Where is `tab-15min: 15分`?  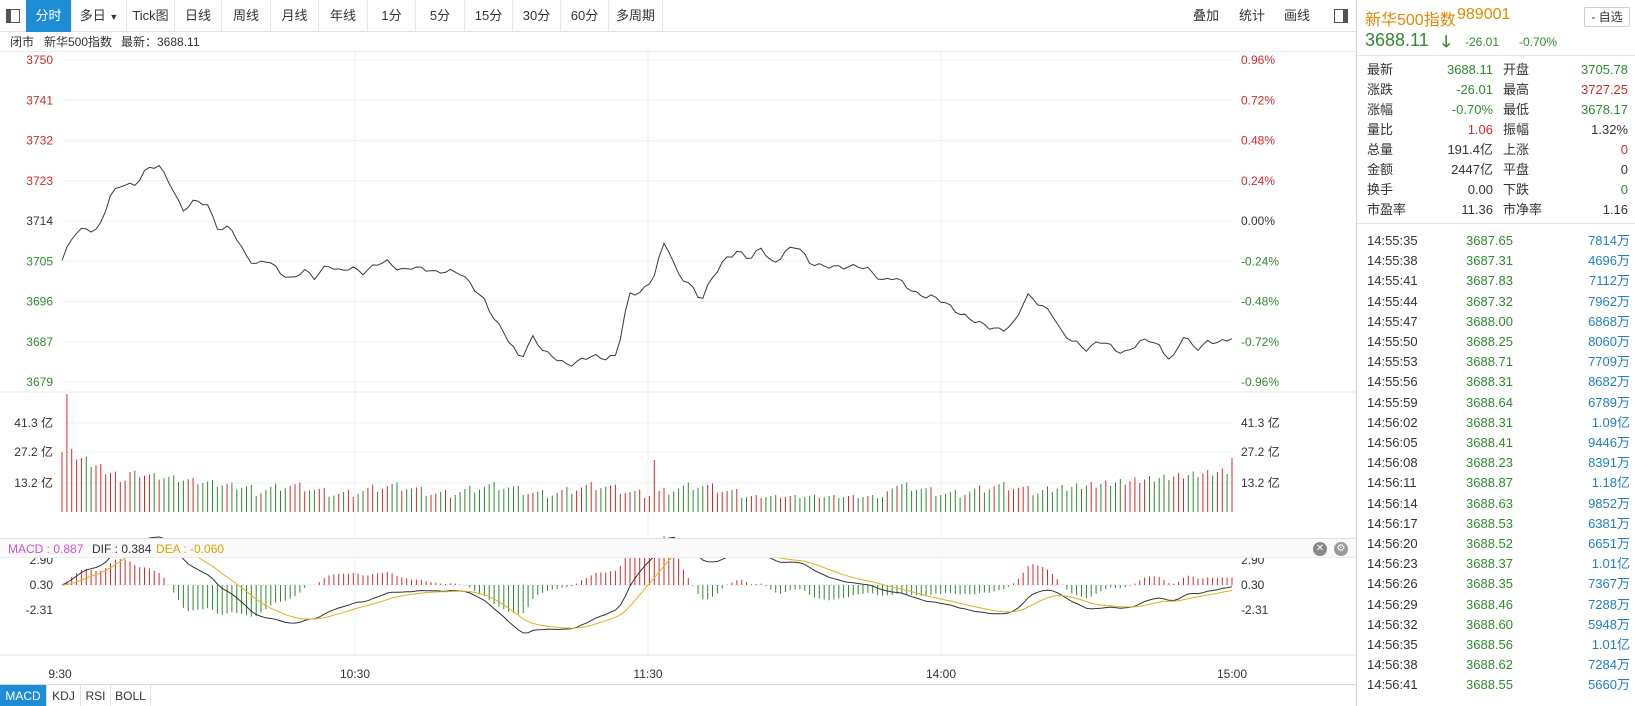
tab-15min: 15分 is located at coordinates (489, 16).